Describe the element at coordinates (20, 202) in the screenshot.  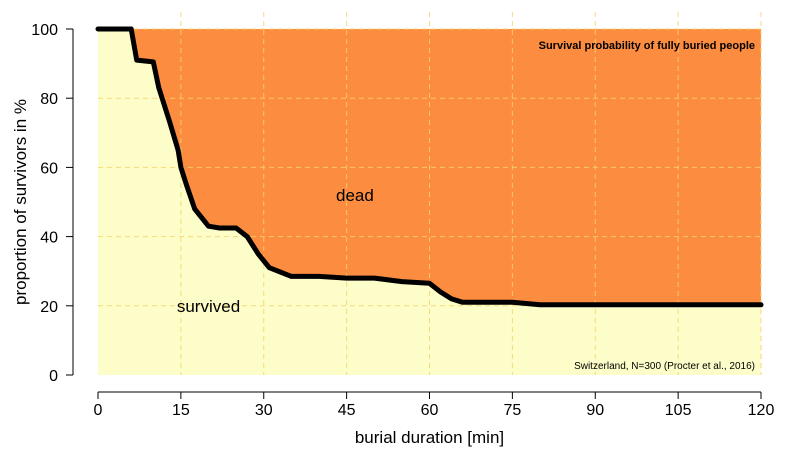
I see `y-axis-title: proportion of survivors in %` at that location.